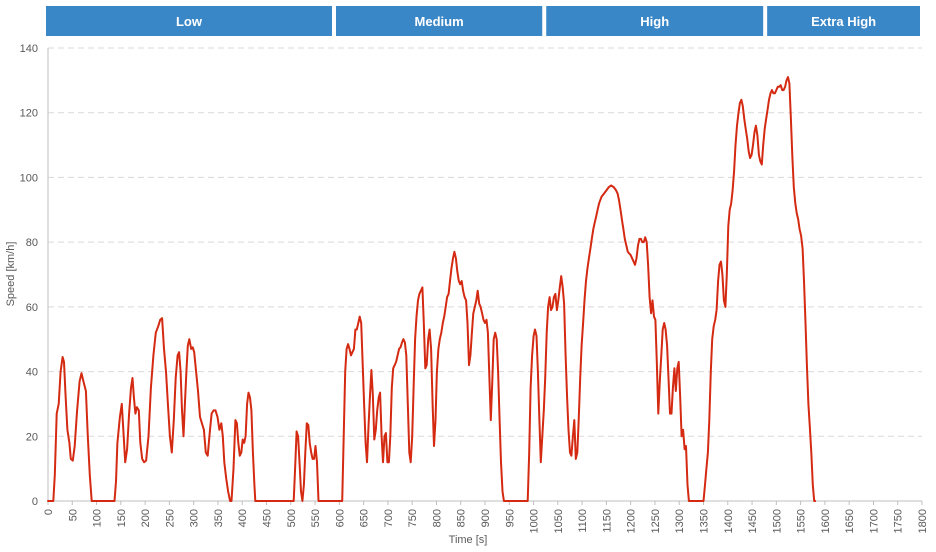 Image resolution: width=936 pixels, height=552 pixels. I want to click on y-tick-label: 120, so click(29, 114).